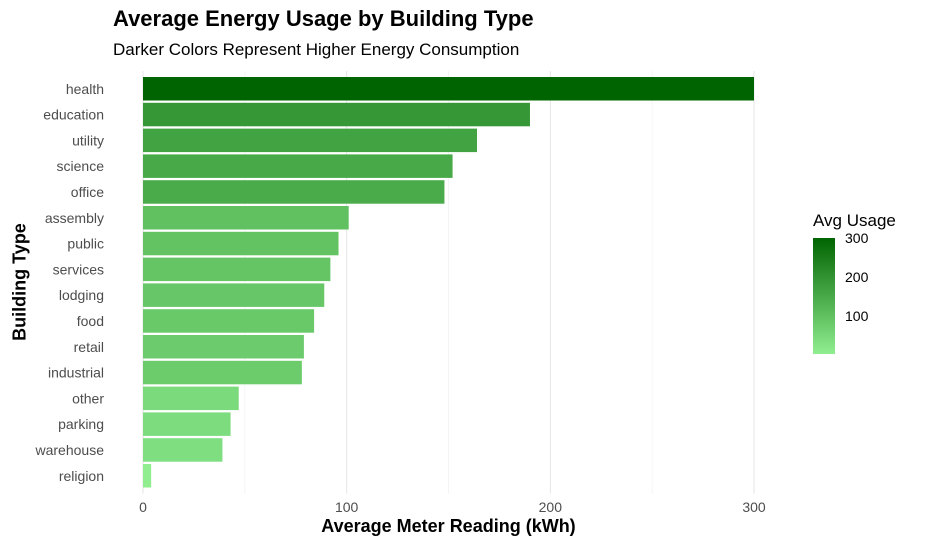 The width and height of the screenshot is (925, 547). Describe the element at coordinates (81, 424) in the screenshot. I see `category-label-parking: parking` at that location.